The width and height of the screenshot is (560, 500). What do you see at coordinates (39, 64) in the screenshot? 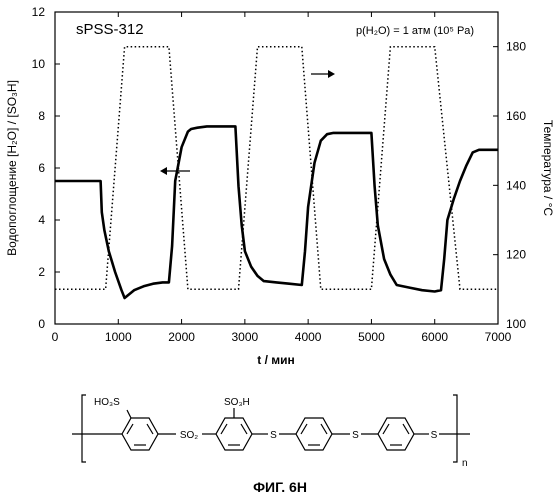
I see `y-left-tick-label: 10` at bounding box center [39, 64].